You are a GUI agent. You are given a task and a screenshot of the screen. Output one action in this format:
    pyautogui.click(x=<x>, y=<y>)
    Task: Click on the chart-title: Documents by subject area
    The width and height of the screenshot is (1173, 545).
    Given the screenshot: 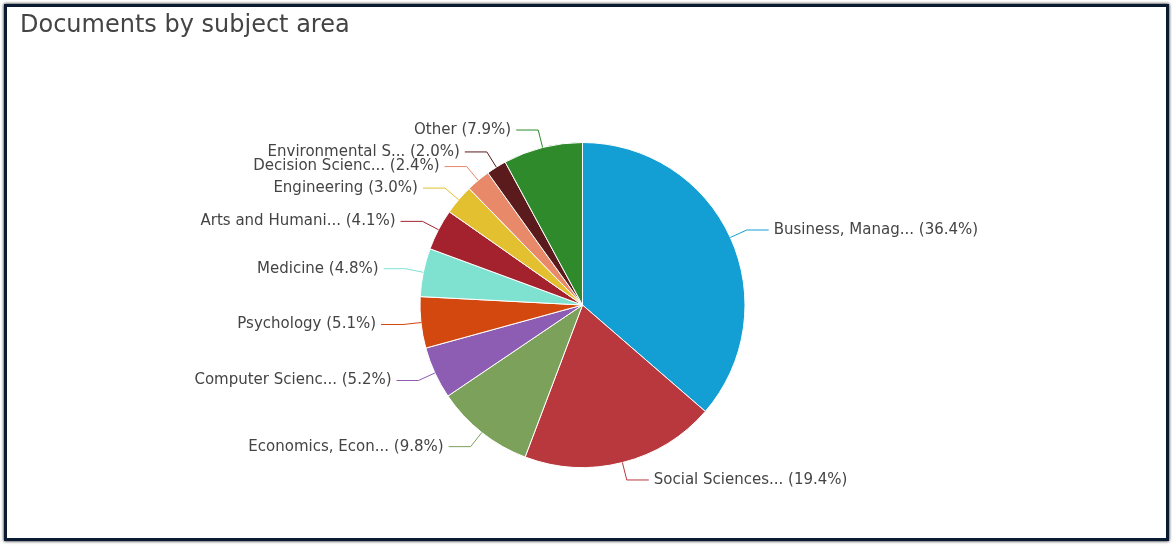 What is the action you would take?
    pyautogui.click(x=185, y=24)
    